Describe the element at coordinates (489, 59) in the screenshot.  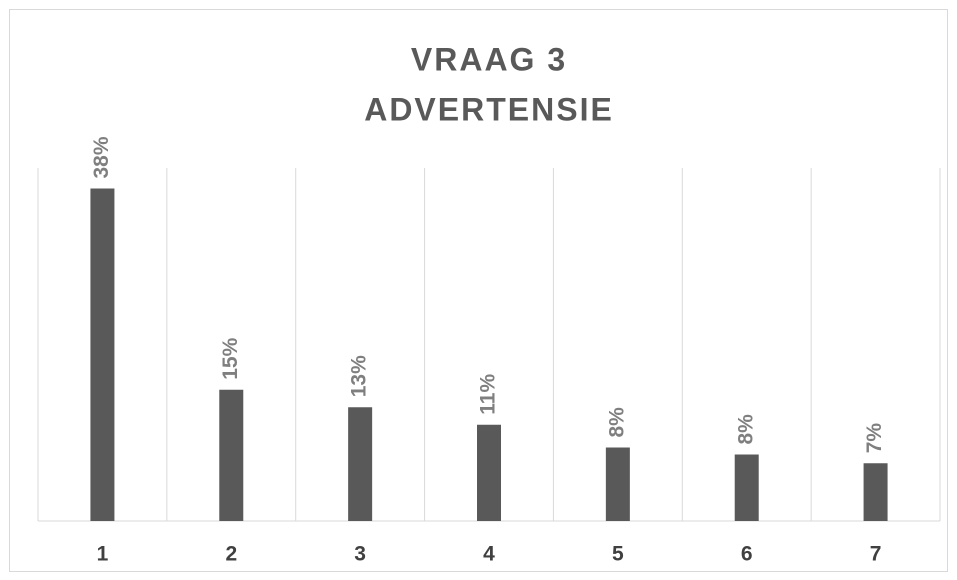
I see `chart-title: VRAAG 3` at that location.